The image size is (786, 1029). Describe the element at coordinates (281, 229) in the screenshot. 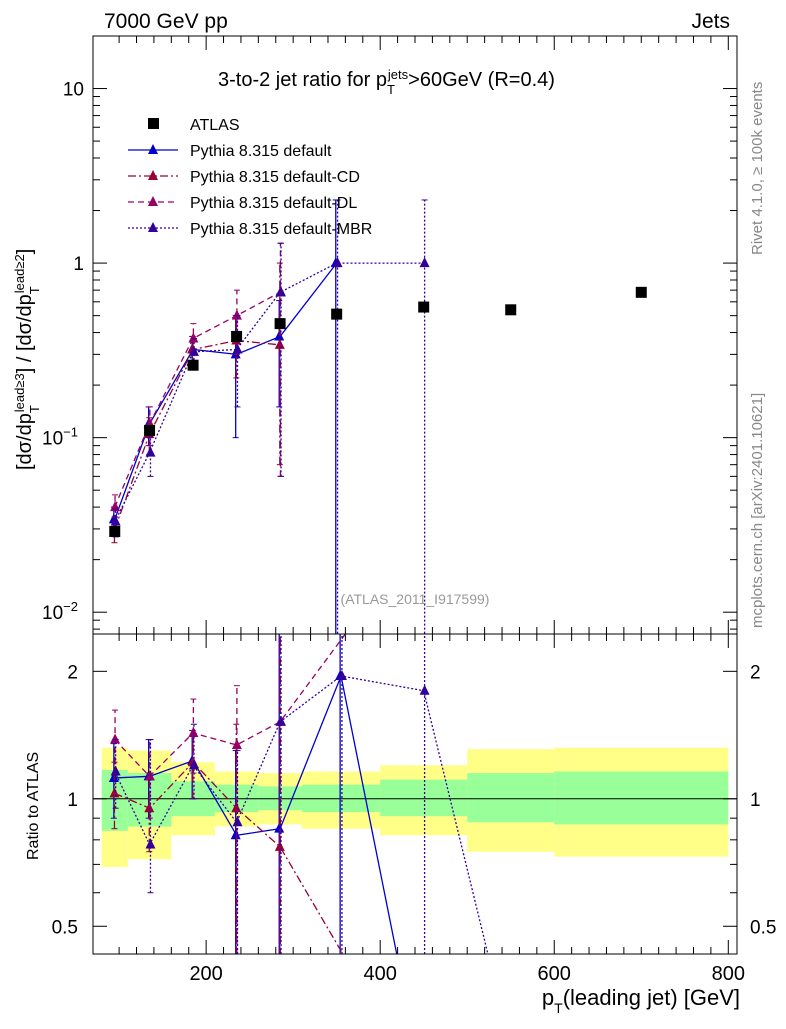

I see `legend-label: Pythia 8.315 default-MBR` at that location.